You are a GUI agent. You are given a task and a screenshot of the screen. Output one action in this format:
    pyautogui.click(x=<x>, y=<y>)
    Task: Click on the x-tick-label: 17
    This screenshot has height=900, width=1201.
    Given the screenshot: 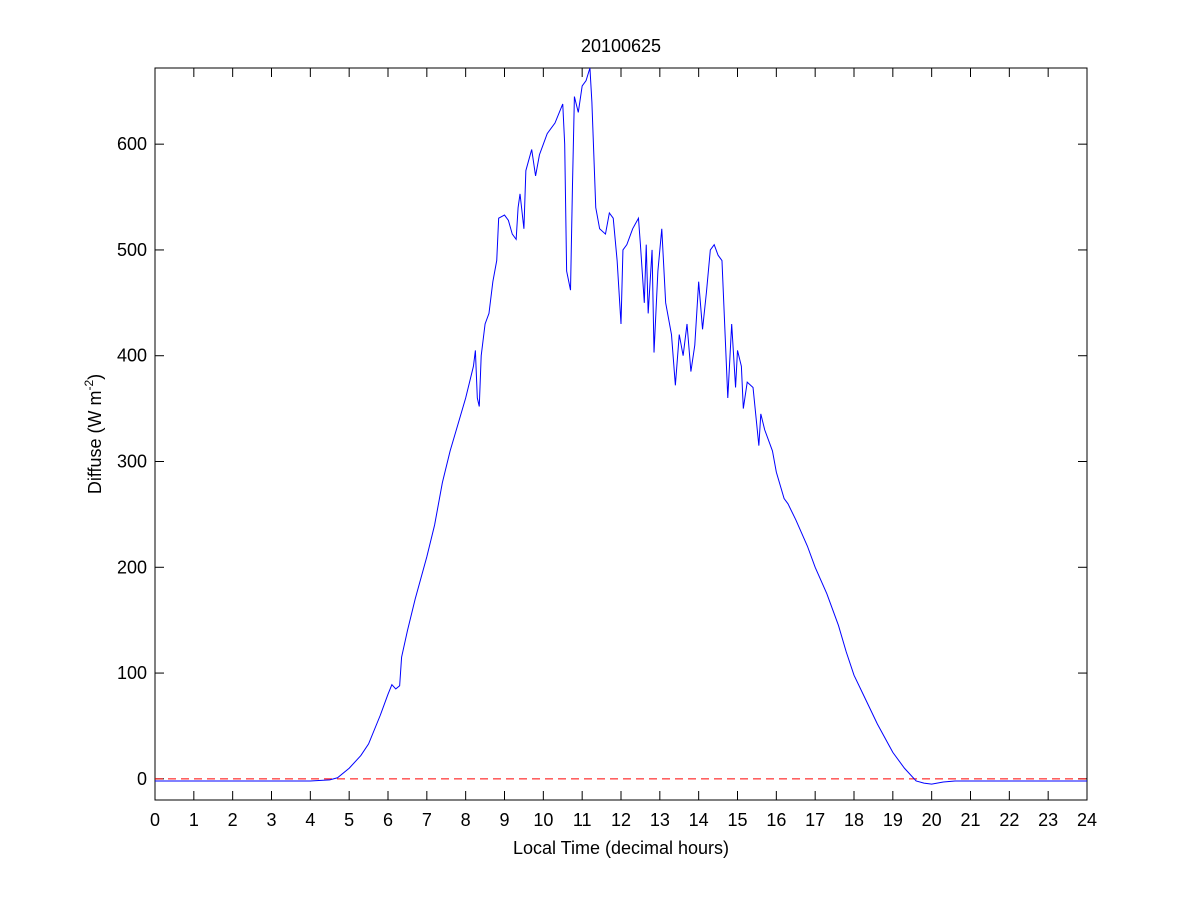 What is the action you would take?
    pyautogui.click(x=815, y=820)
    